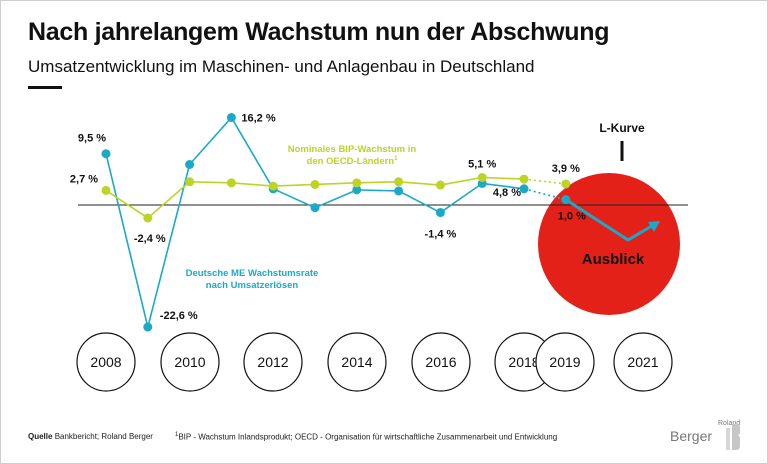 The image size is (768, 464). I want to click on data-label: 4,8 %, so click(507, 193).